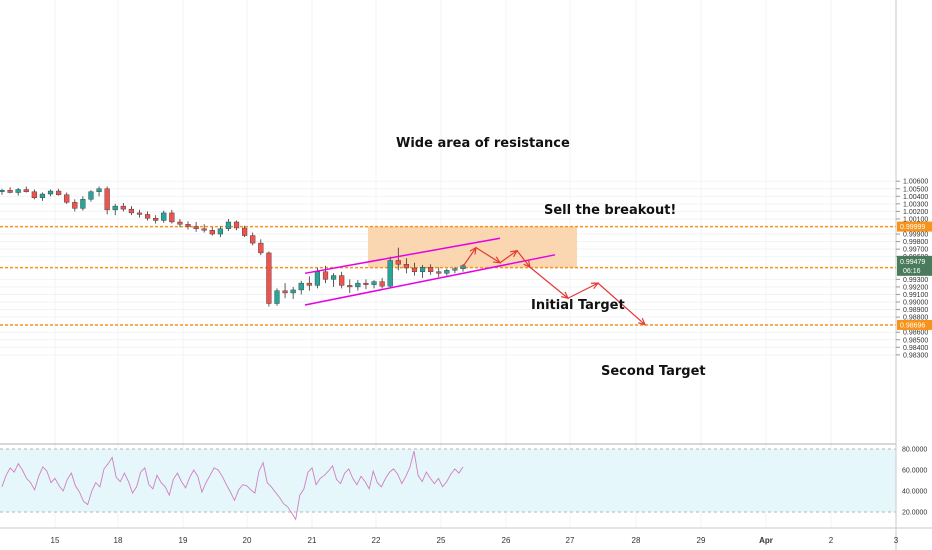  Describe the element at coordinates (233, 246) in the screenshot. I see `price-candles` at that location.